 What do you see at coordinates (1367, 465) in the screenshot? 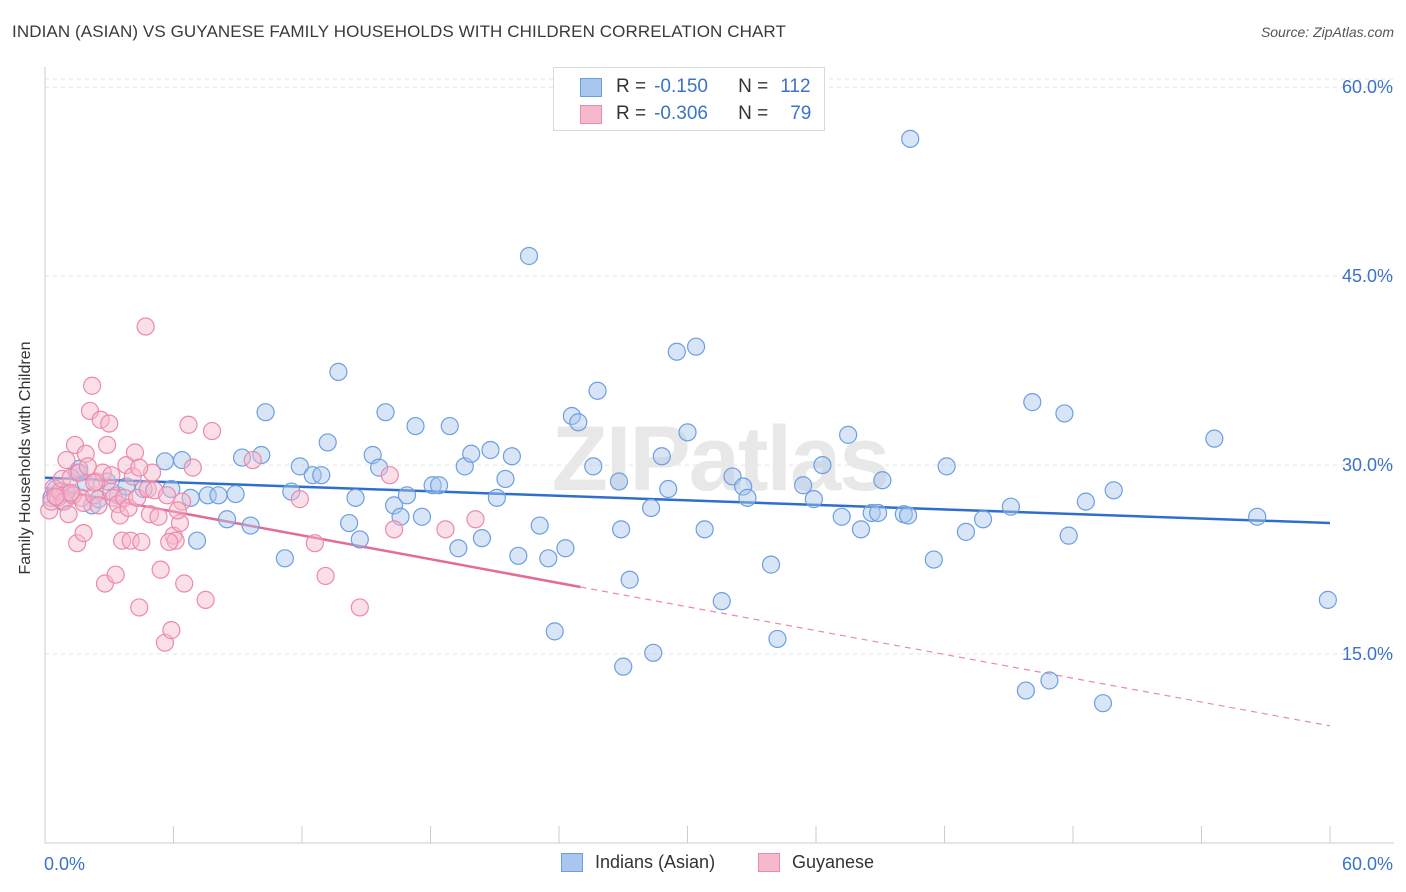
I see `y-tick-label: 30.0%` at bounding box center [1367, 465].